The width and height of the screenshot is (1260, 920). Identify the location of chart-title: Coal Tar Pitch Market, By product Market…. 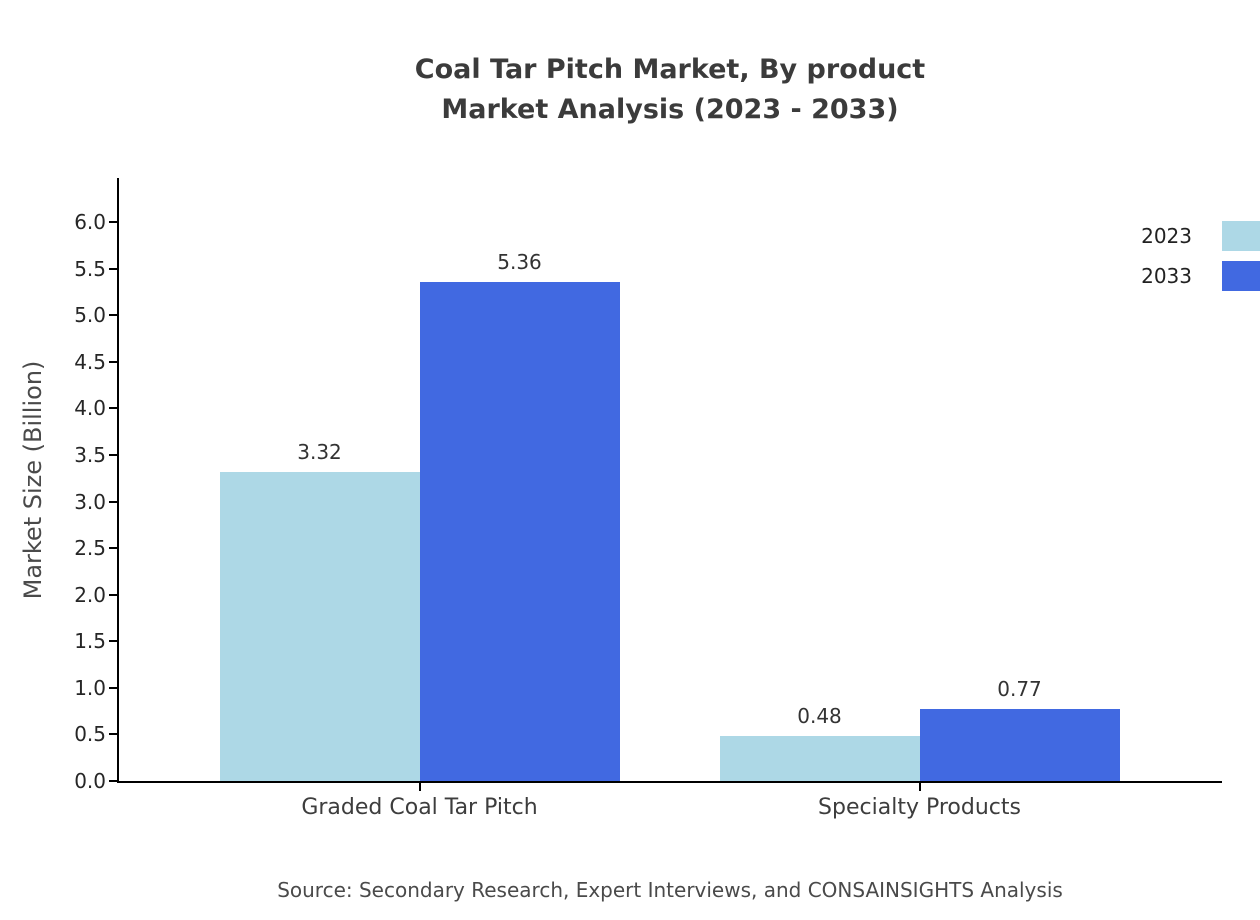
(670, 90).